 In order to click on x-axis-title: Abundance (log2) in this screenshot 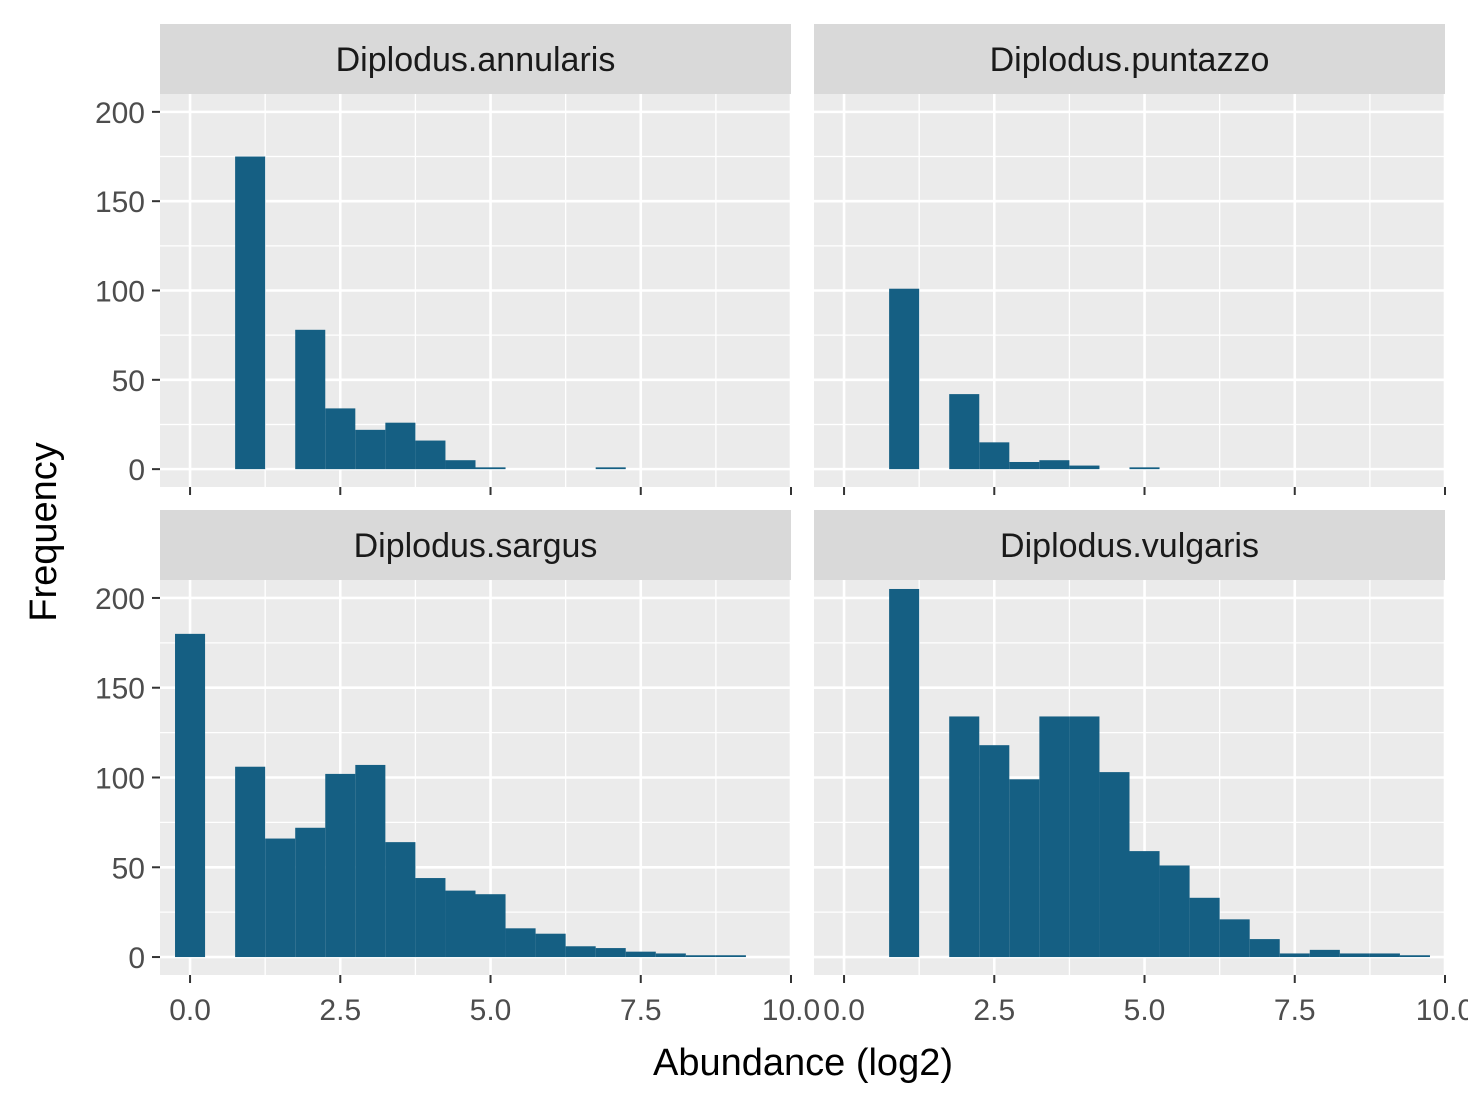, I will do `click(803, 1063)`.